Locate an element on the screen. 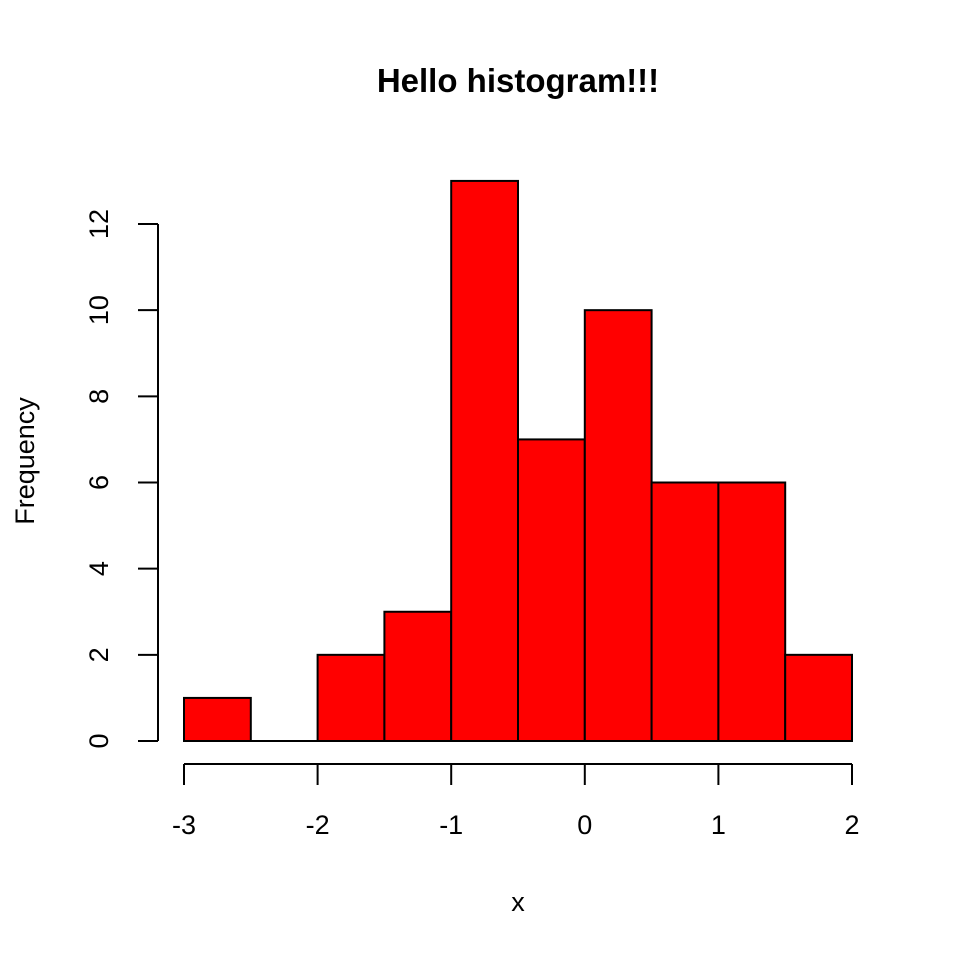 Image resolution: width=960 pixels, height=960 pixels. x-tick-label: -1 is located at coordinates (451, 825).